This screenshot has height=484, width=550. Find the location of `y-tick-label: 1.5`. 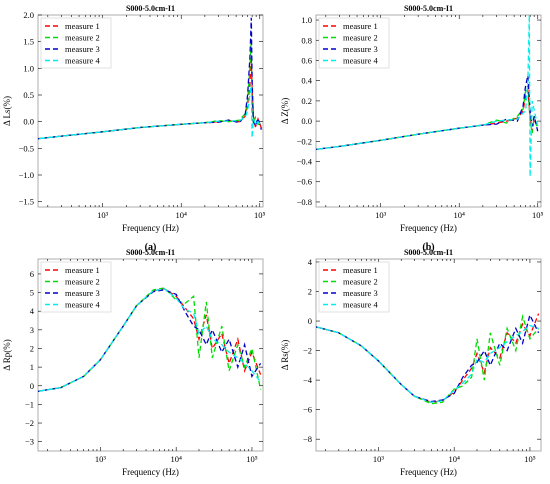

y-tick-label: 1.5 is located at coordinates (28, 42).